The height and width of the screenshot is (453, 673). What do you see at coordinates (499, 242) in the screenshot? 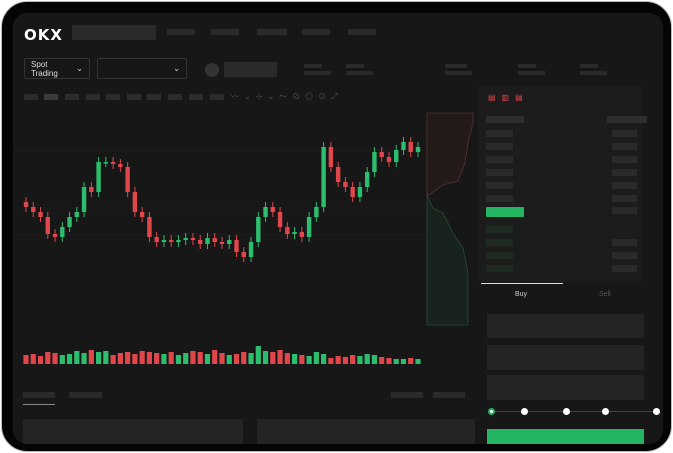
I see `bid-price` at bounding box center [499, 242].